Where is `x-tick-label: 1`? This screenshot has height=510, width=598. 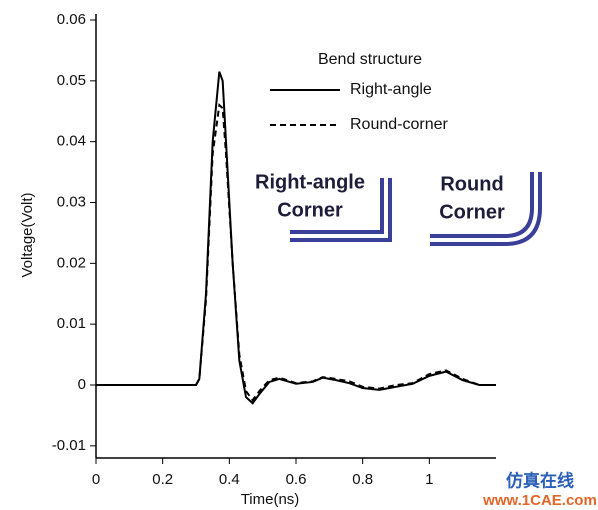
x-tick-label: 1 is located at coordinates (429, 479).